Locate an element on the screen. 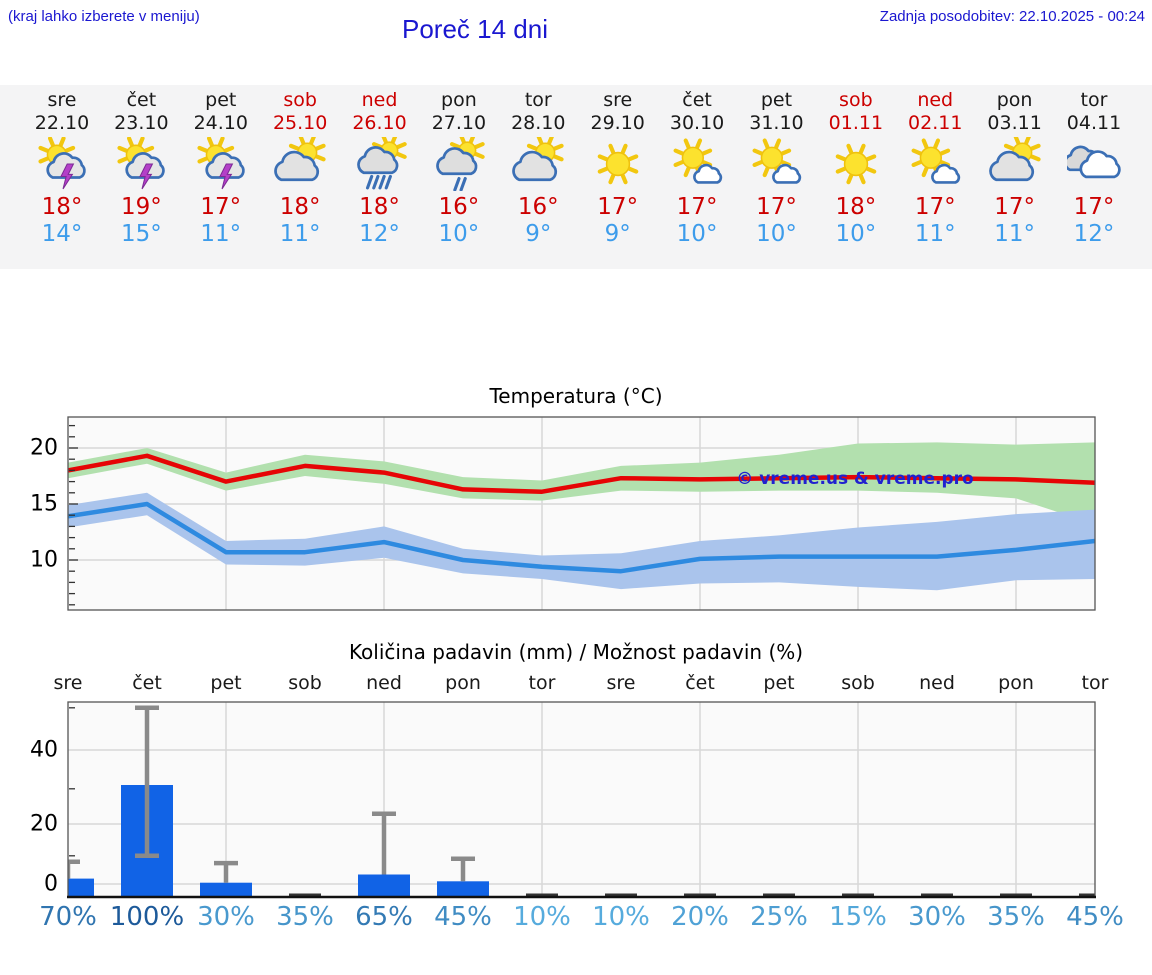  day-column: sob 25.10 18° 11° is located at coordinates (300, 168).